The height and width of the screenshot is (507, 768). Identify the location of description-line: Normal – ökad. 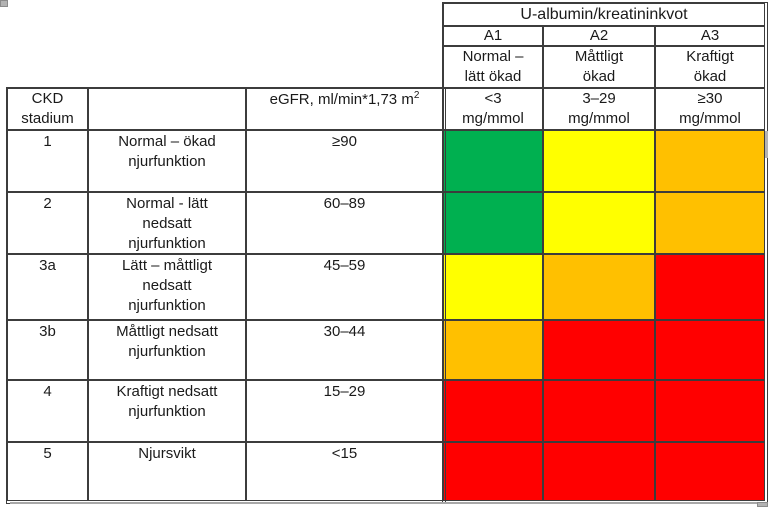
(167, 141).